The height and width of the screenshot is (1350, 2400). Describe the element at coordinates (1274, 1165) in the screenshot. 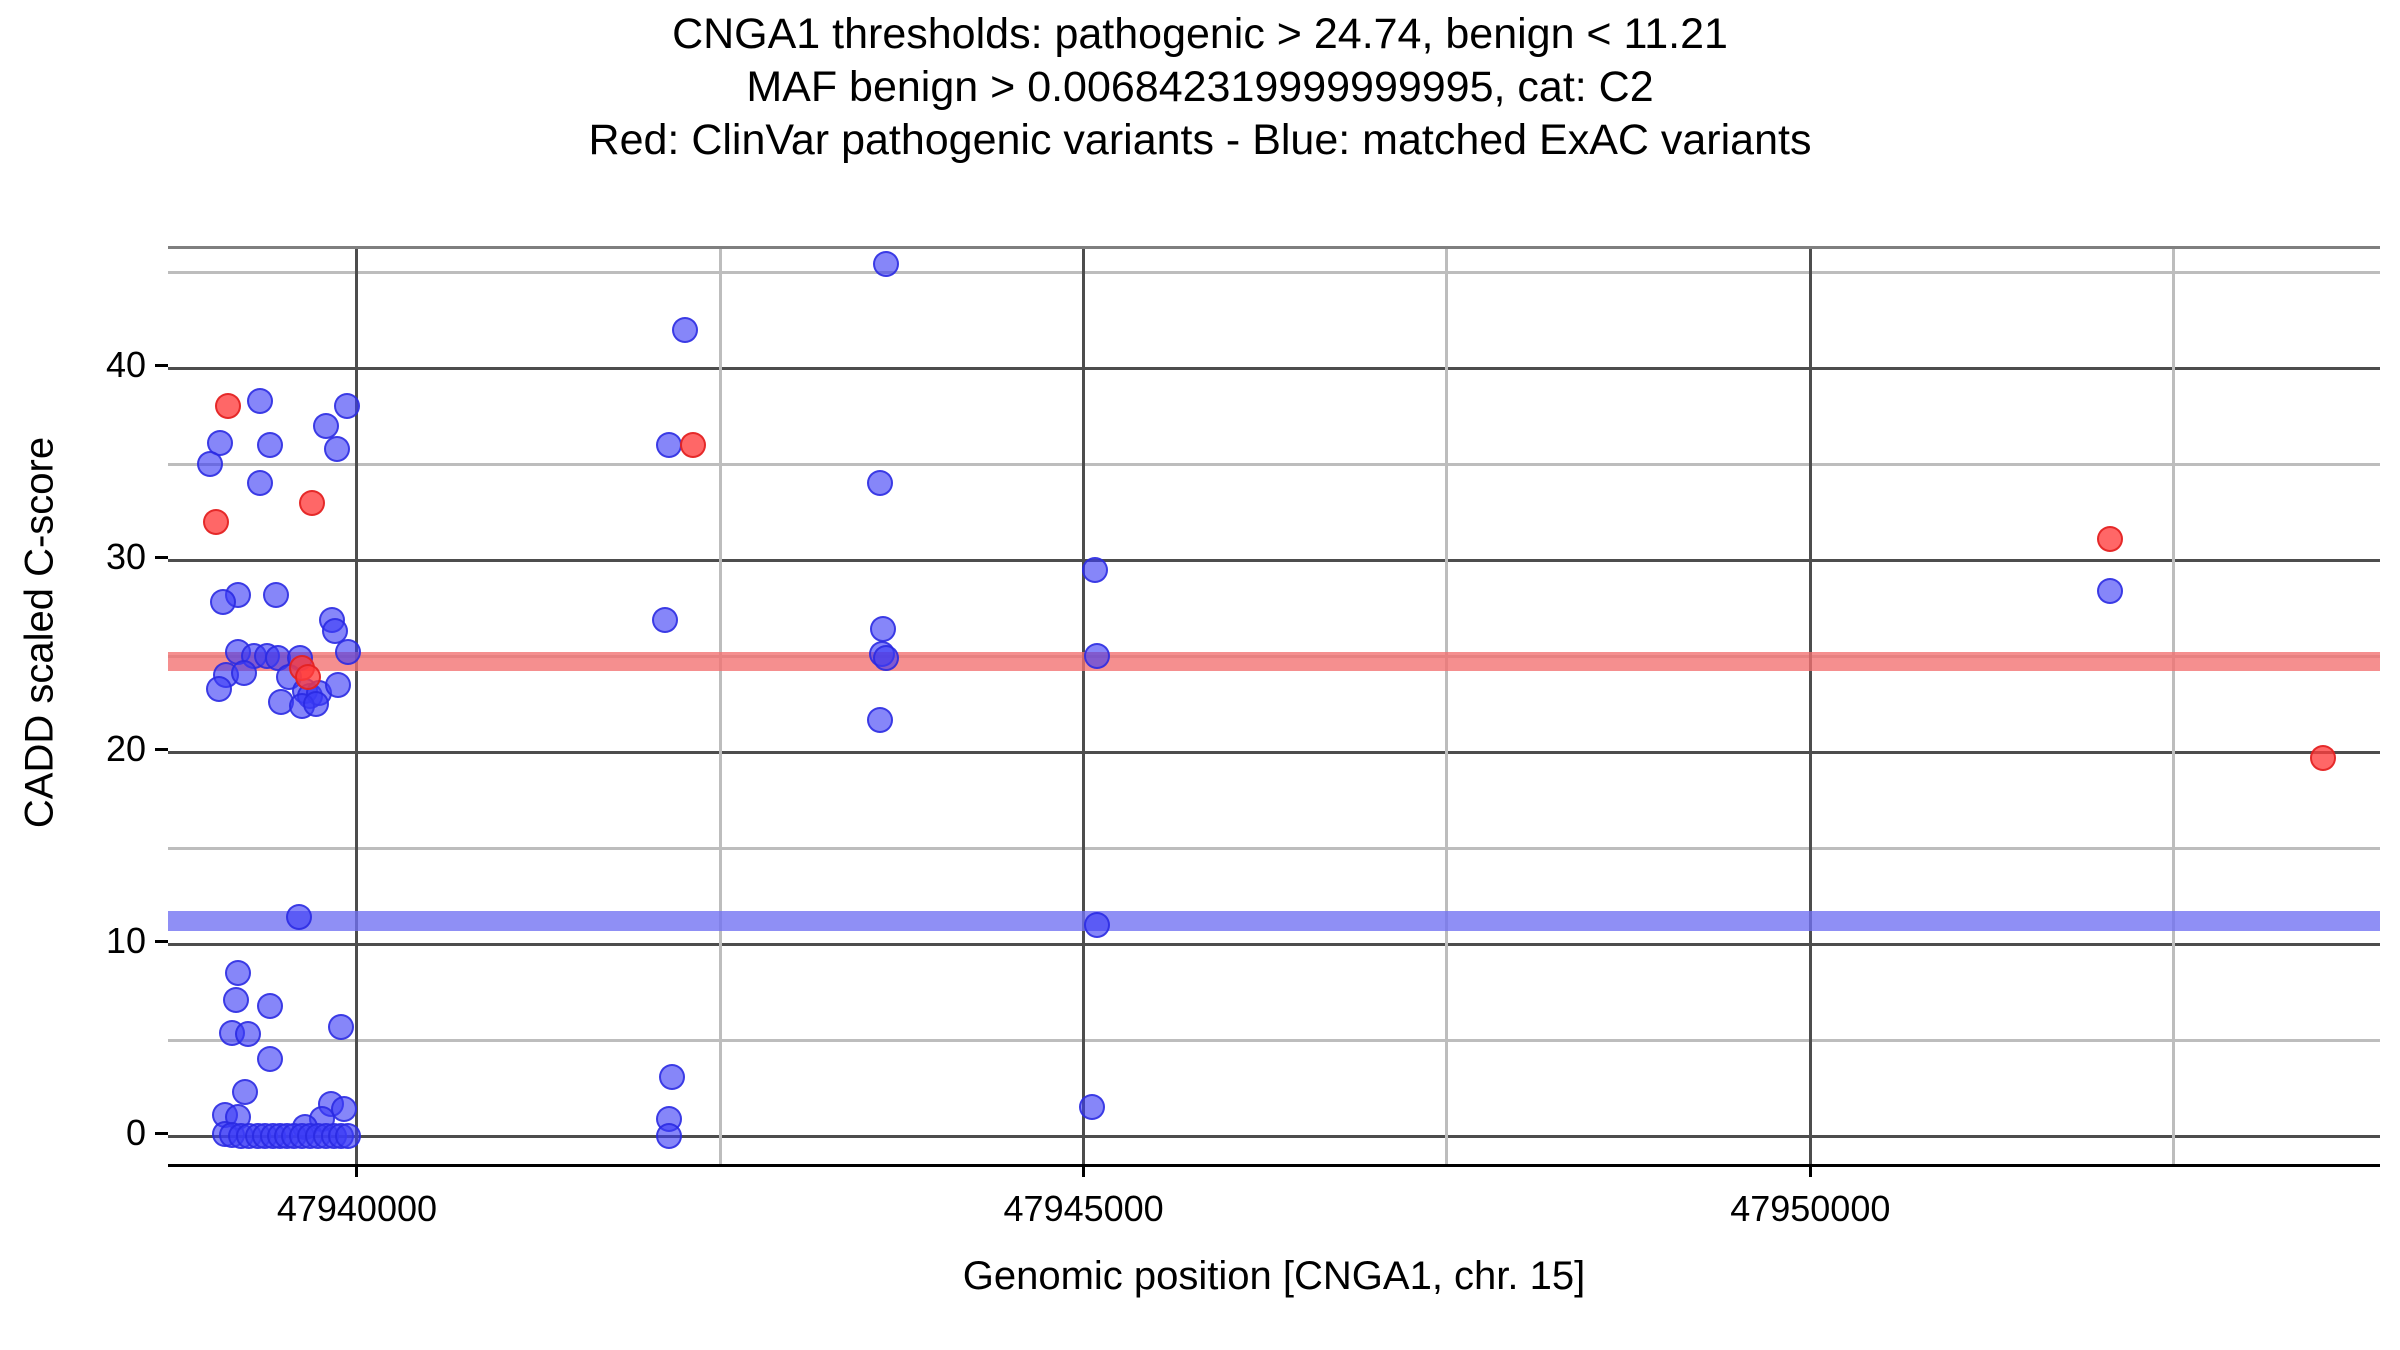

I see `x-axis-line` at that location.